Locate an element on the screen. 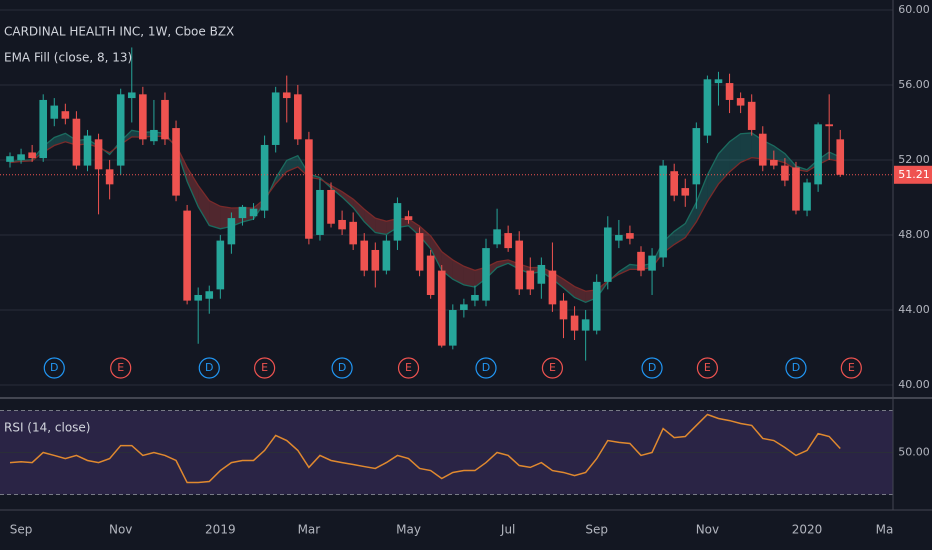 This screenshot has width=932, height=550. x-tick-label: Mar is located at coordinates (309, 530).